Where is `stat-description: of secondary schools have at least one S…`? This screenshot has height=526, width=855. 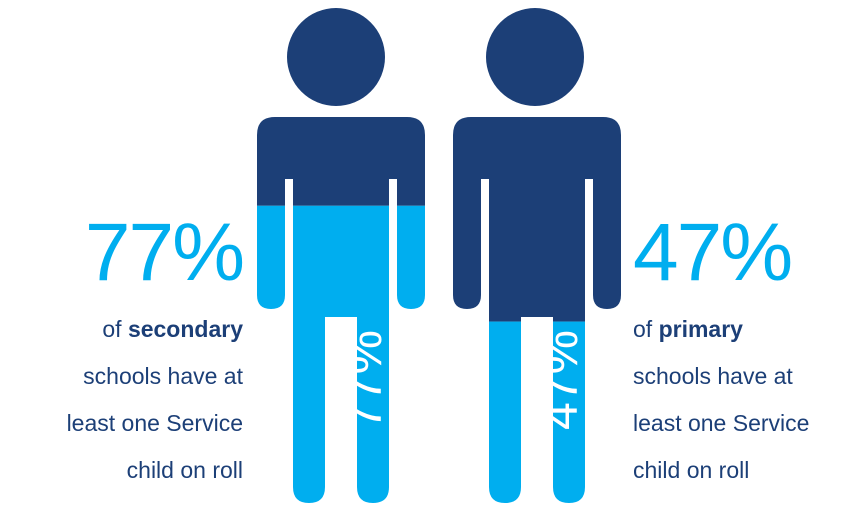
stat-description: of secondary schools have at least one S… is located at coordinates (121, 400).